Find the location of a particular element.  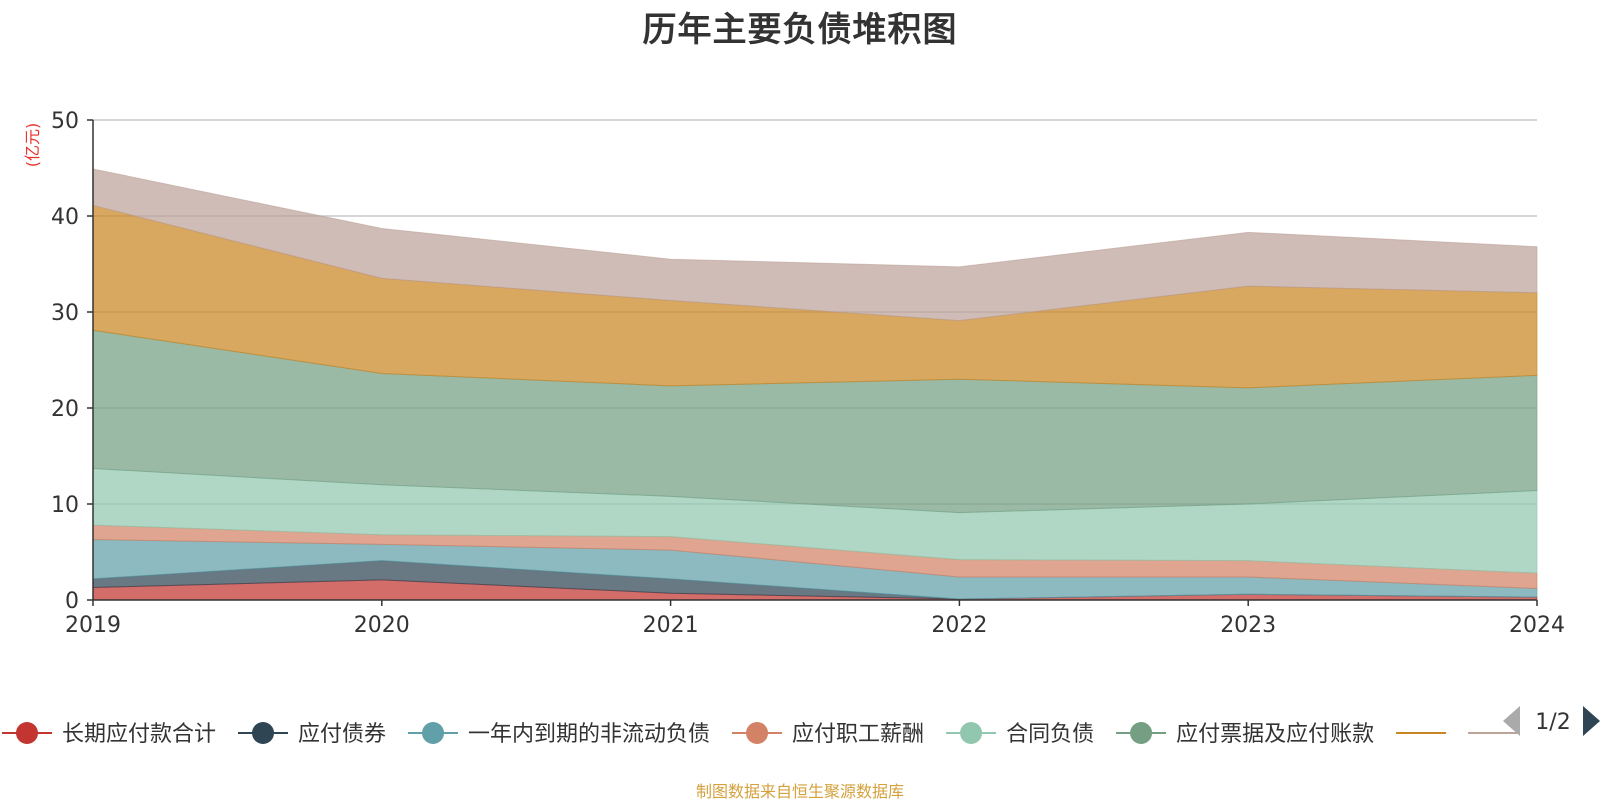

legend-item: 应付票据及应付账款 is located at coordinates (1245, 734).